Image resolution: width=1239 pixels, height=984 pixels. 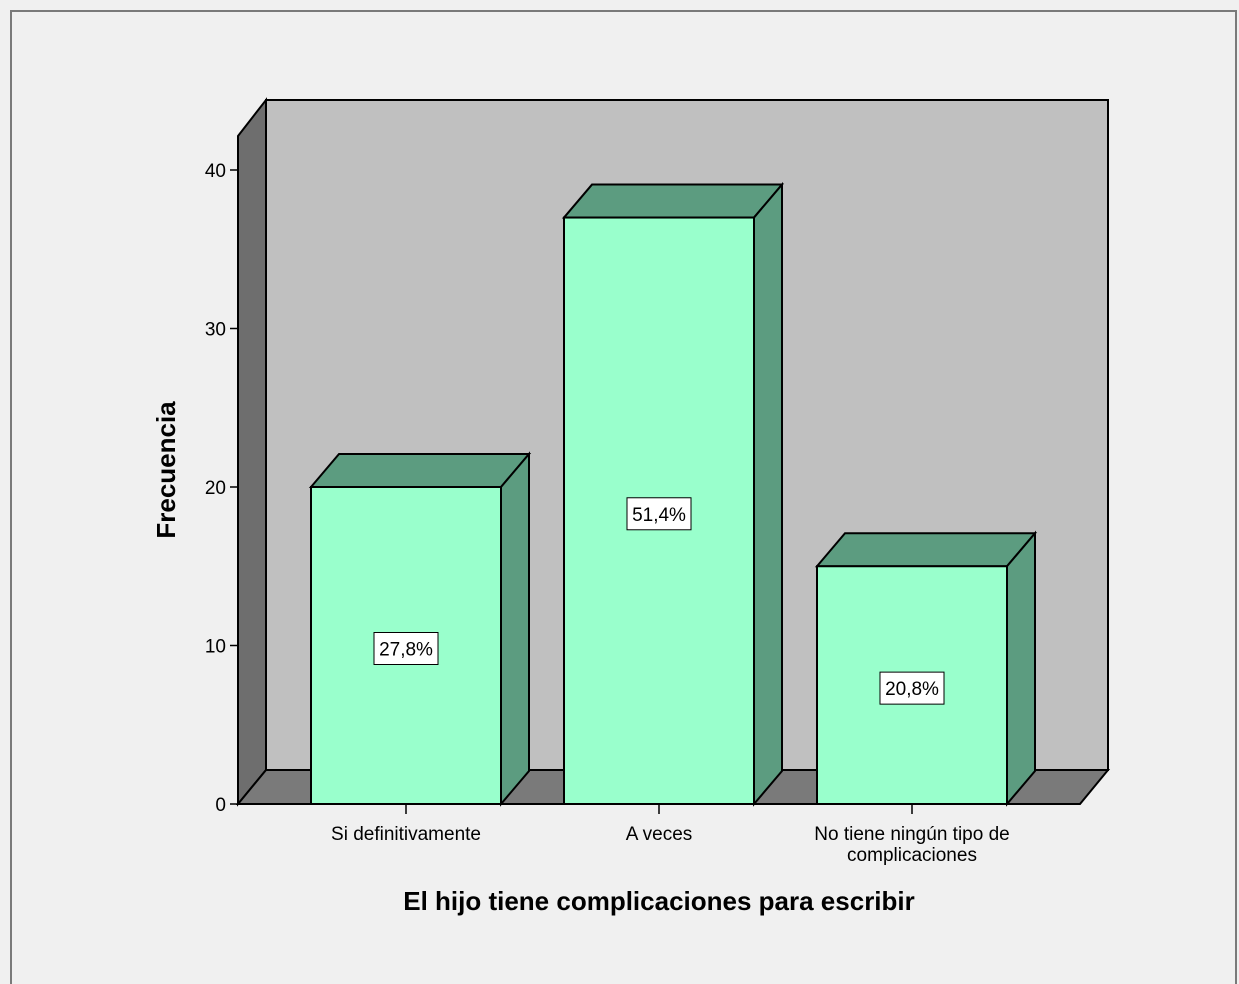 I want to click on bar: 51,4%, so click(x=673, y=494).